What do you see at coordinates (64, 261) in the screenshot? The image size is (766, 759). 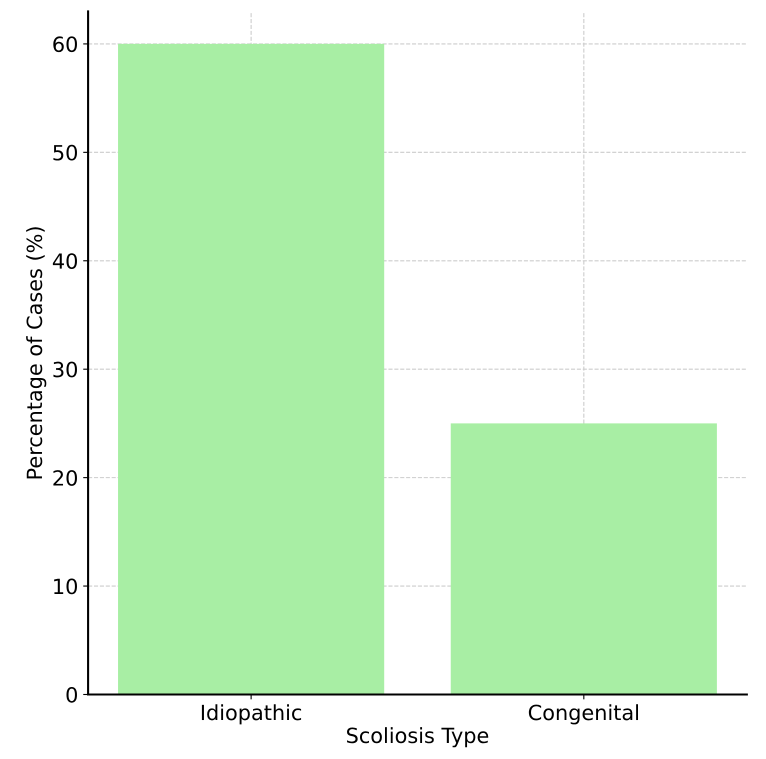 I see `y-tick-label: 40` at bounding box center [64, 261].